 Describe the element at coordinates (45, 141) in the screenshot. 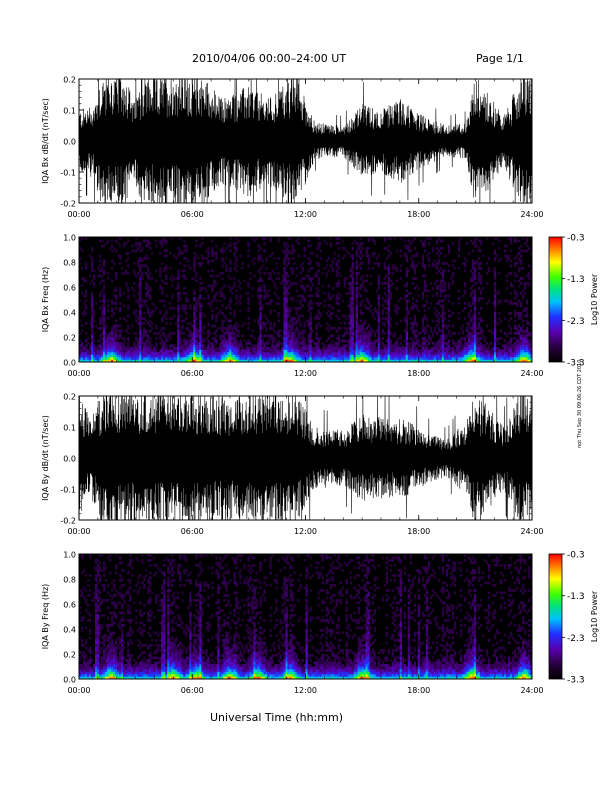

I see `y-axis-label: IQA Bx dB/dt (nT/sec)` at that location.